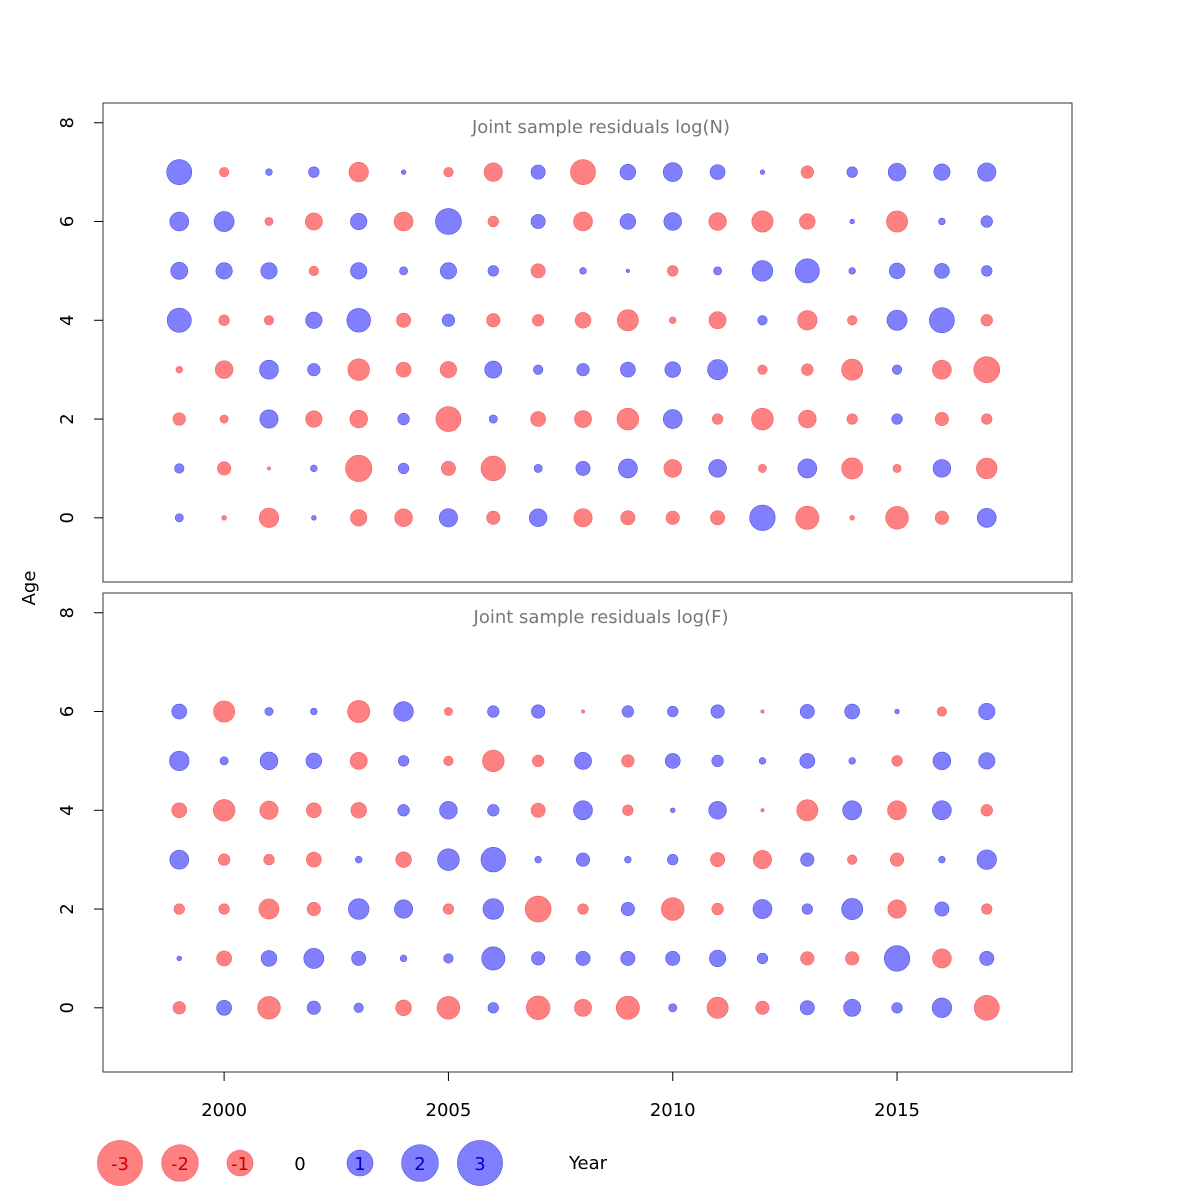  Describe the element at coordinates (67, 122) in the screenshot. I see `y-tick-label: 8` at that location.